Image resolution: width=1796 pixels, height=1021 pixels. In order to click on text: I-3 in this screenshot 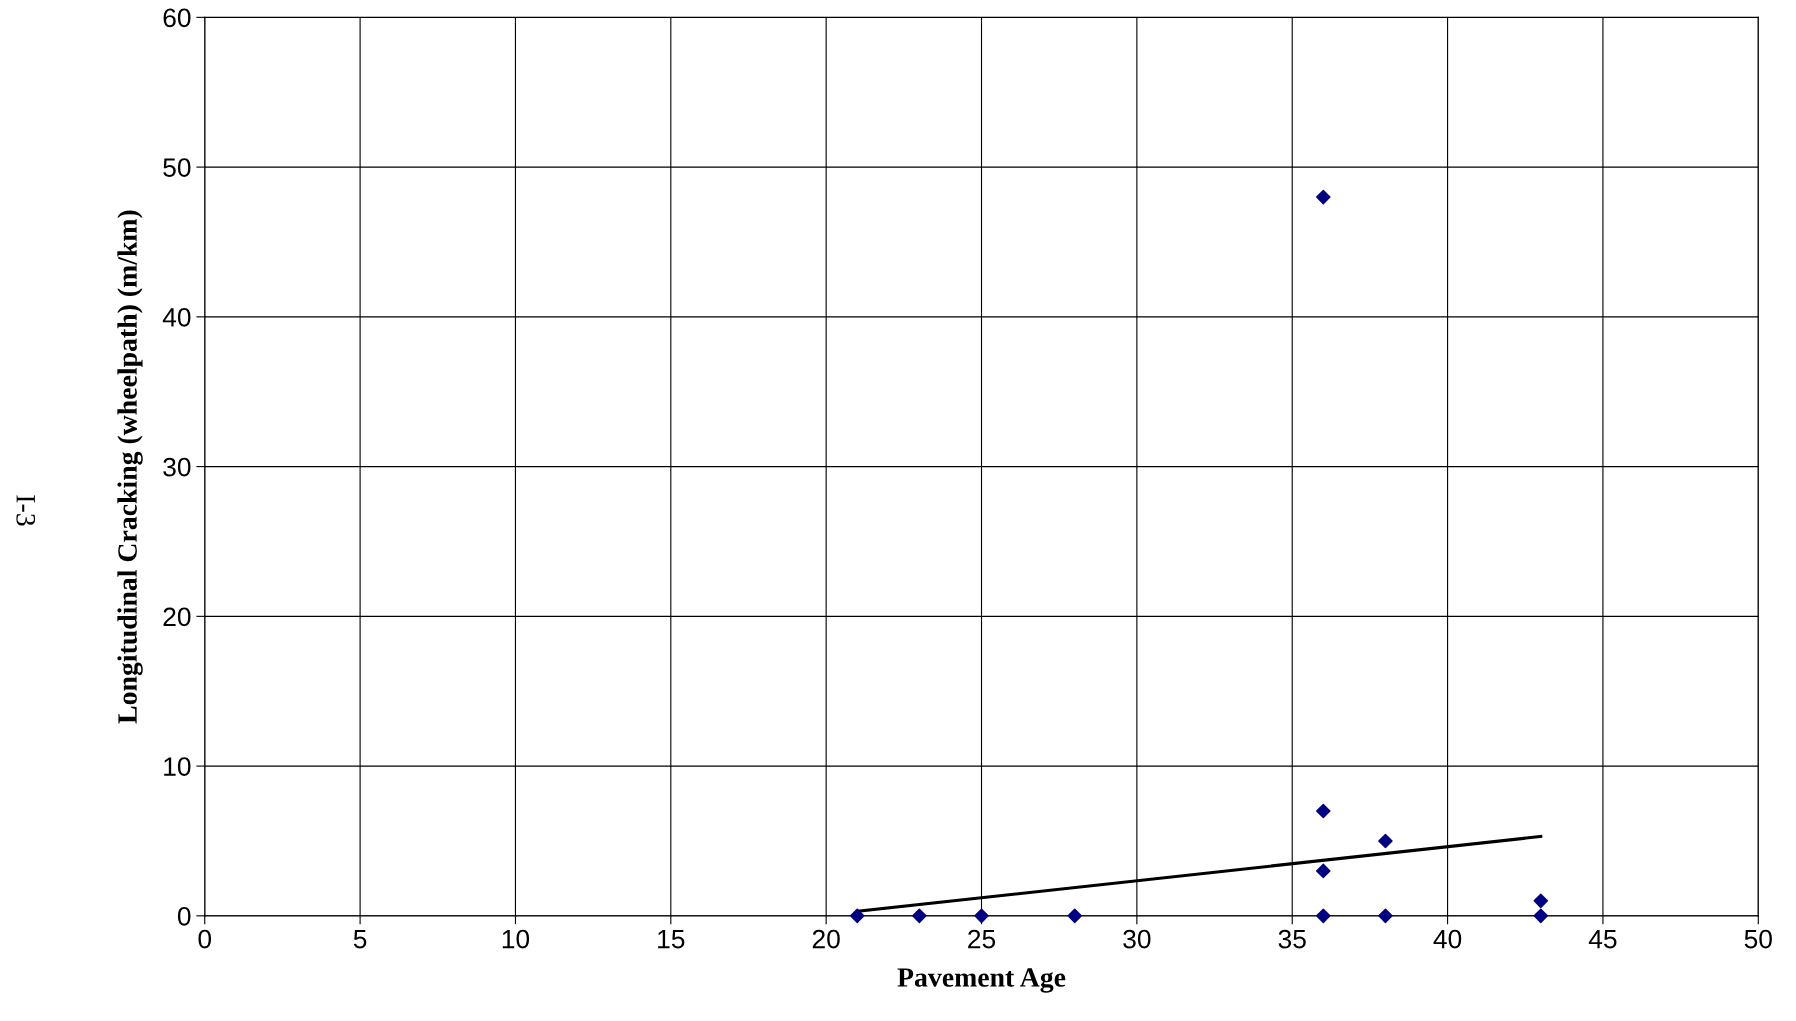, I will do `click(26, 510)`.